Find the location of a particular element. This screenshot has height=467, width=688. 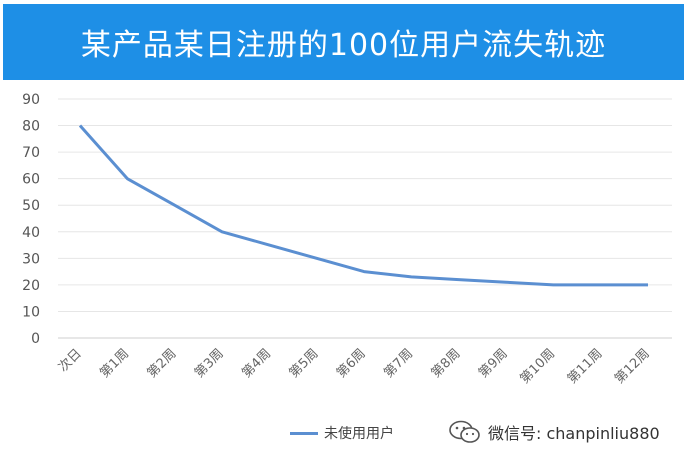

x-tick-label: 第1周 is located at coordinates (114, 363).